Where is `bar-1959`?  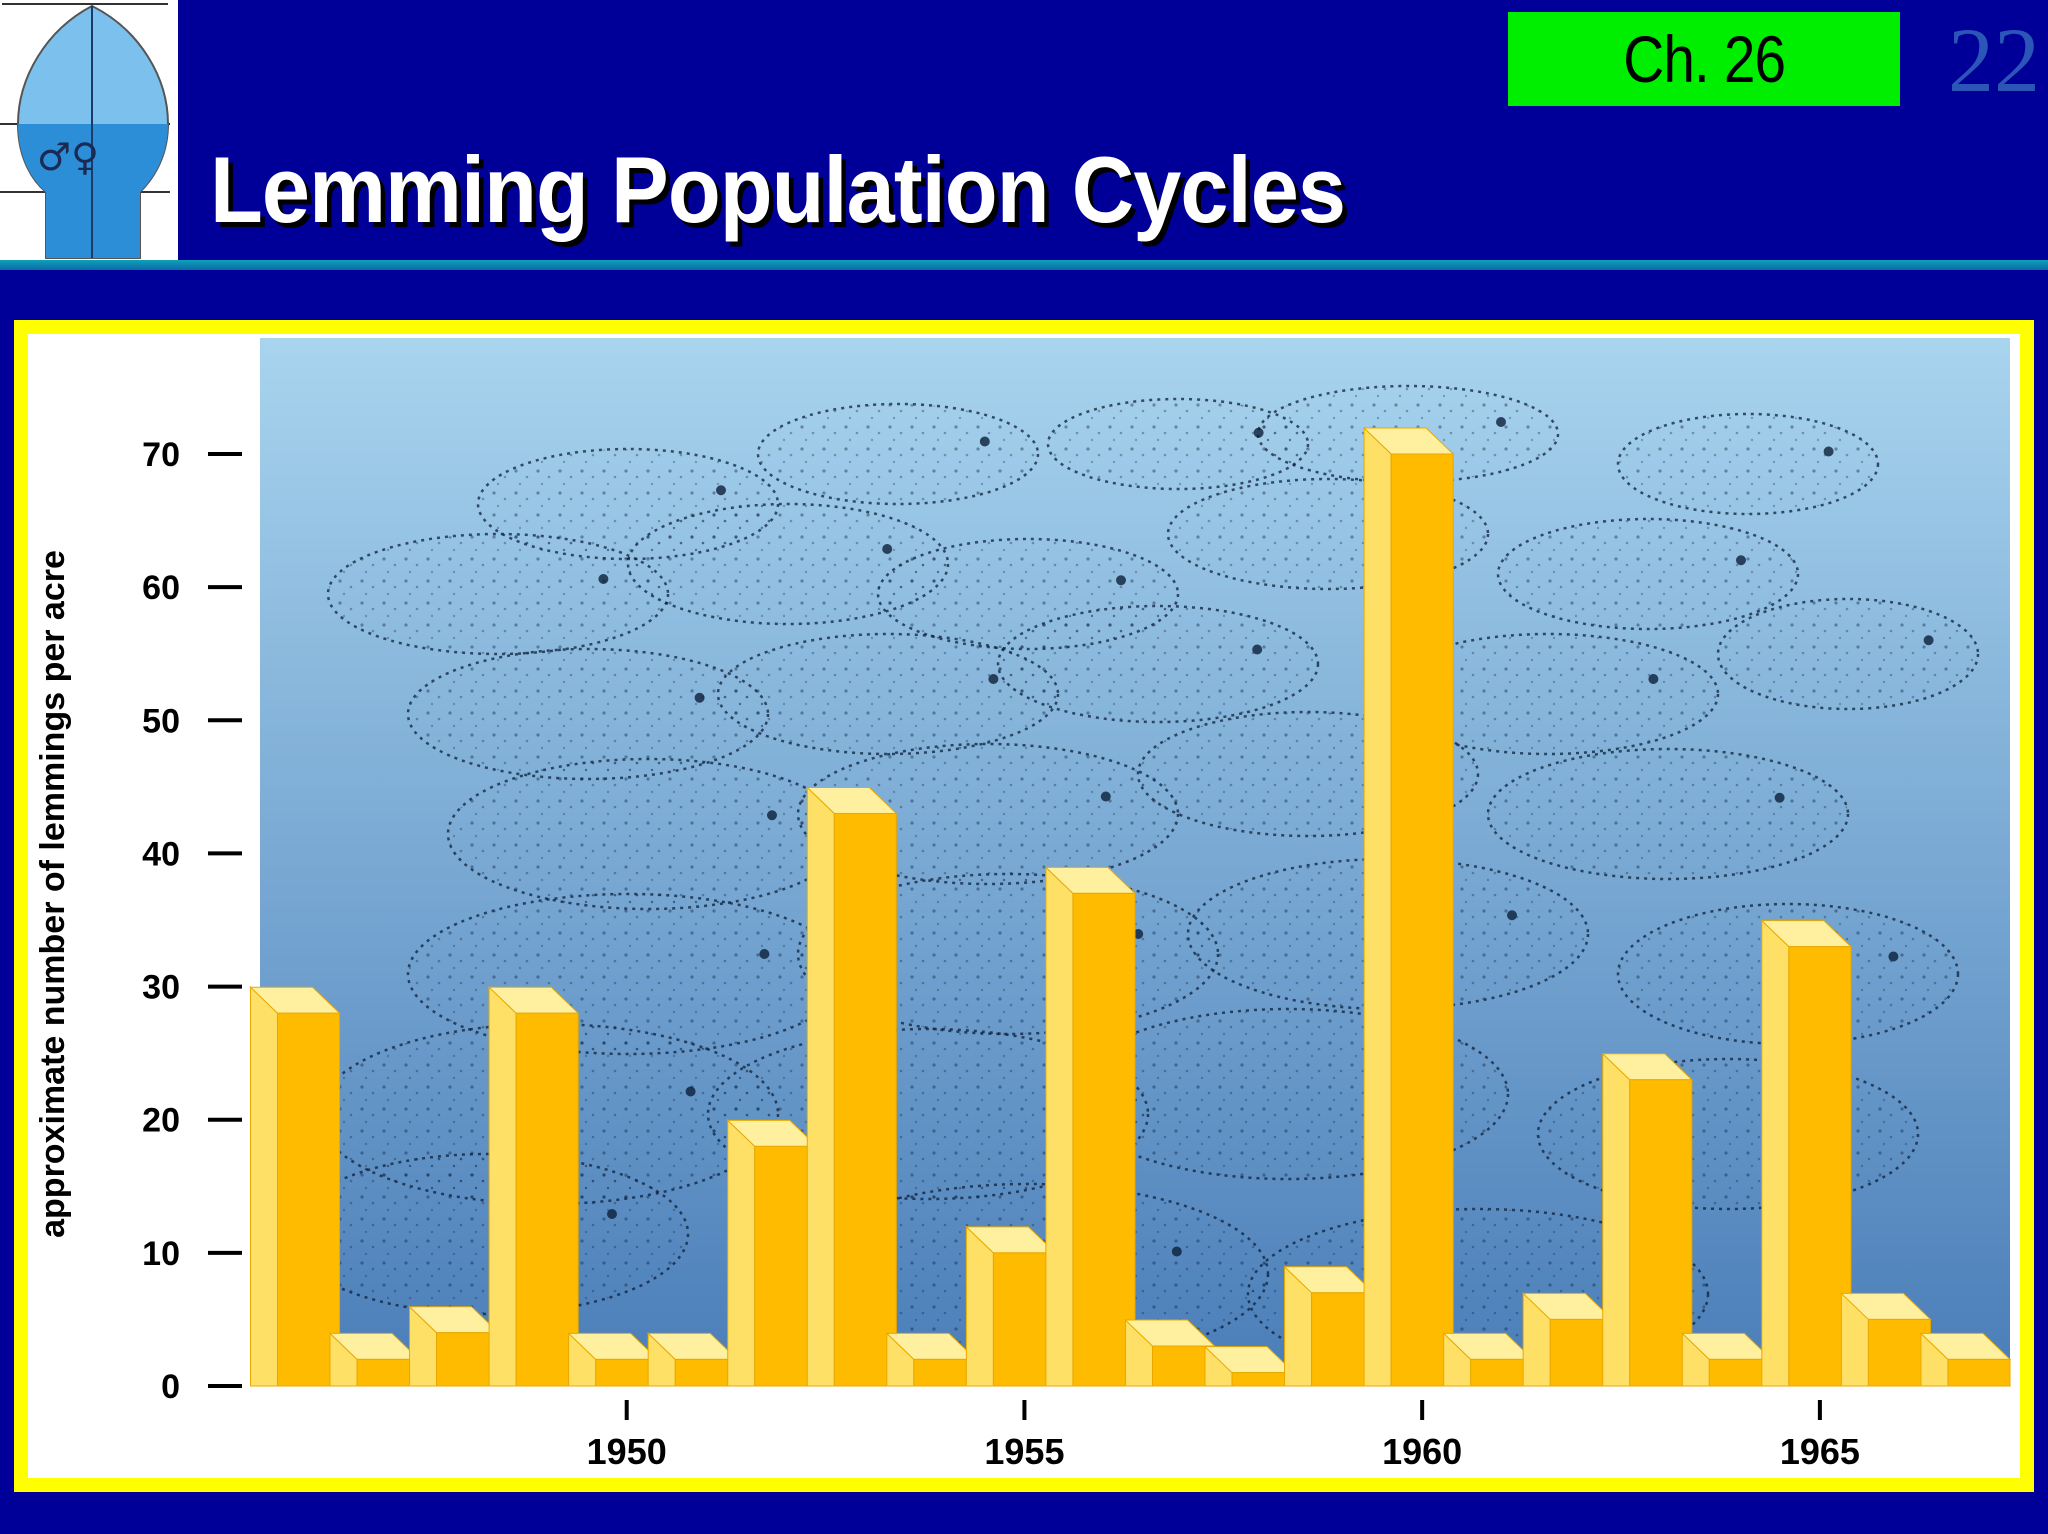
bar-1959 is located at coordinates (1329, 1326).